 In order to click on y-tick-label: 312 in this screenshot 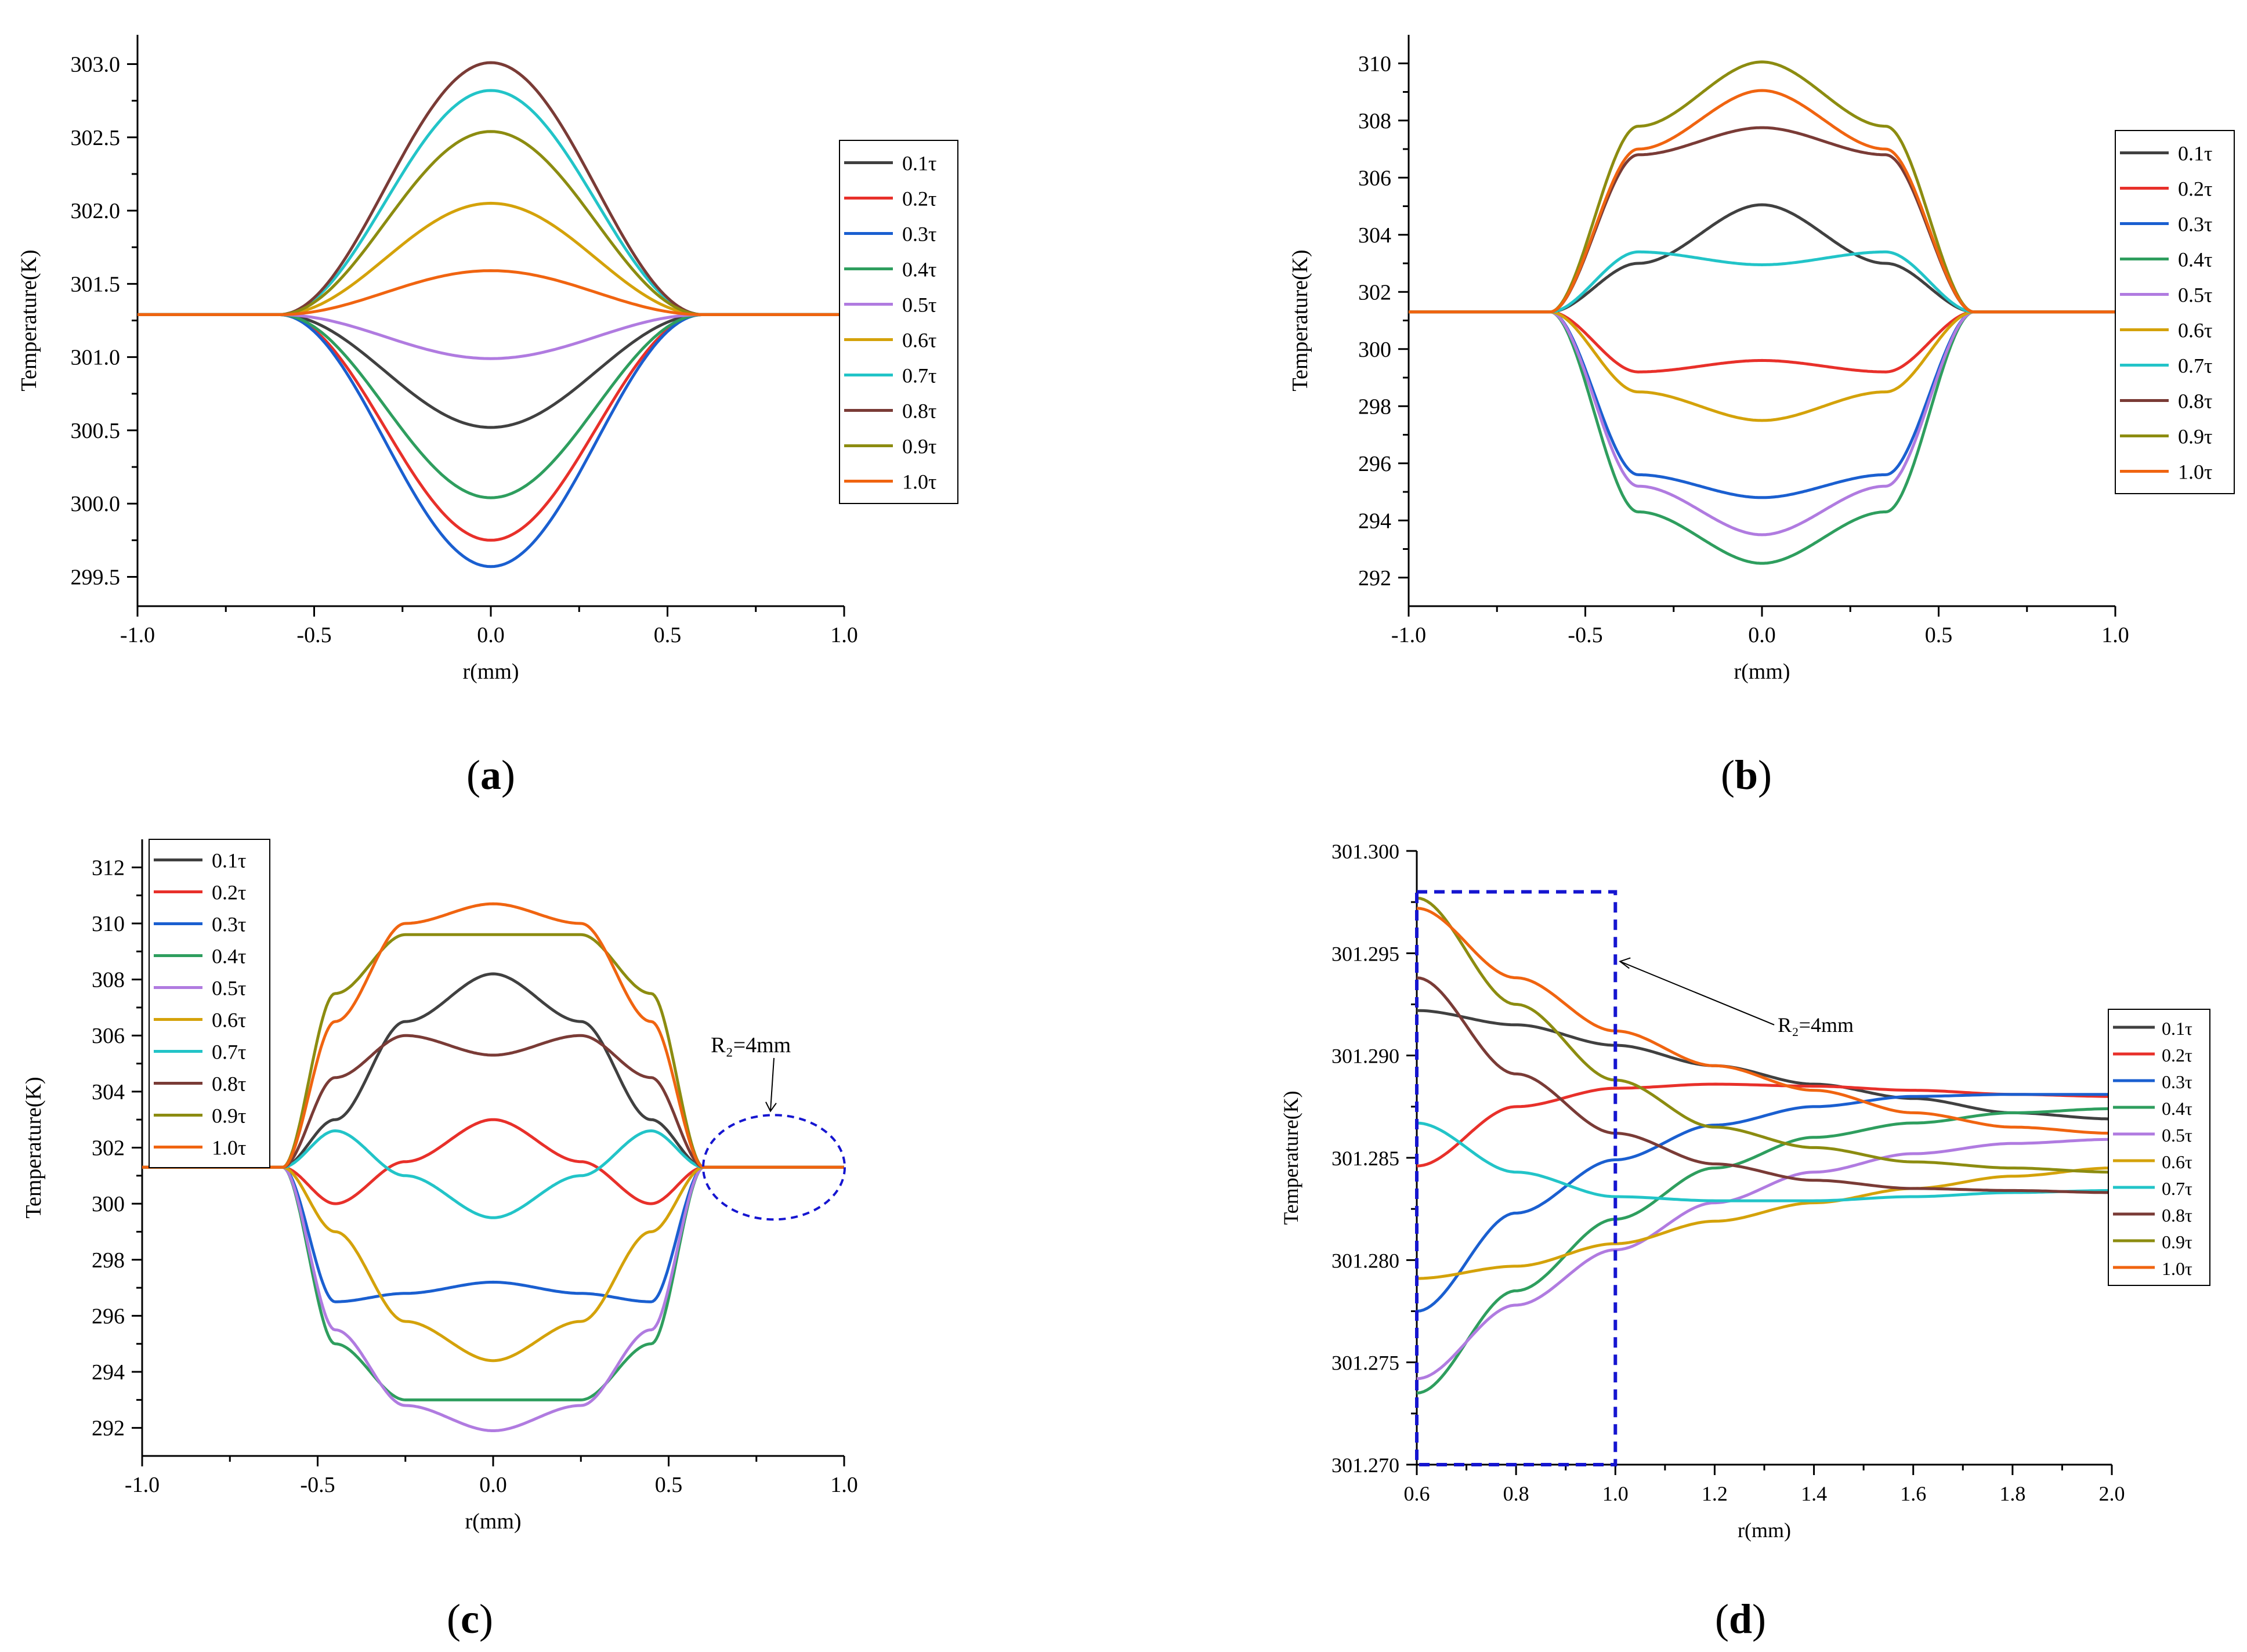, I will do `click(108, 868)`.